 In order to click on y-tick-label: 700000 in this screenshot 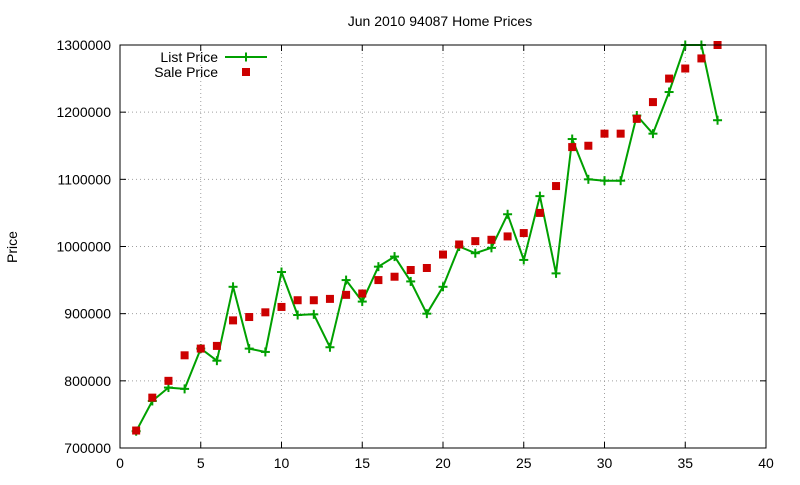, I will do `click(87, 448)`.